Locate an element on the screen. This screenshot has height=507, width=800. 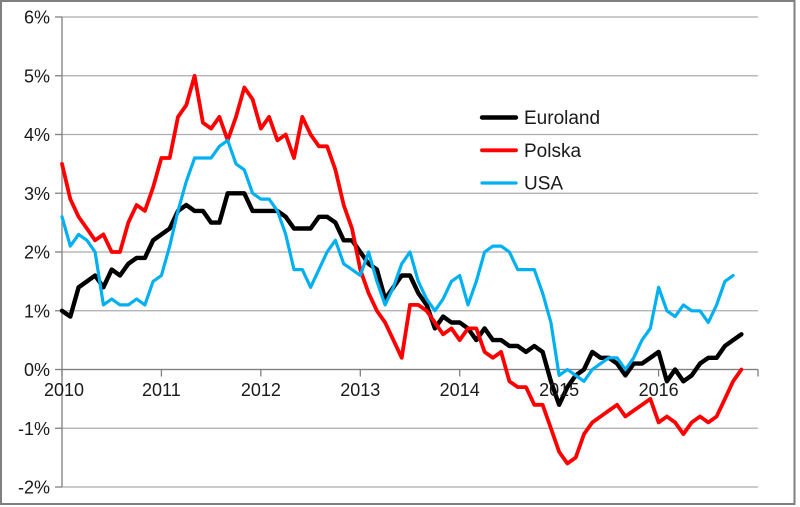
y-axis-label: -2% is located at coordinates (34, 488).